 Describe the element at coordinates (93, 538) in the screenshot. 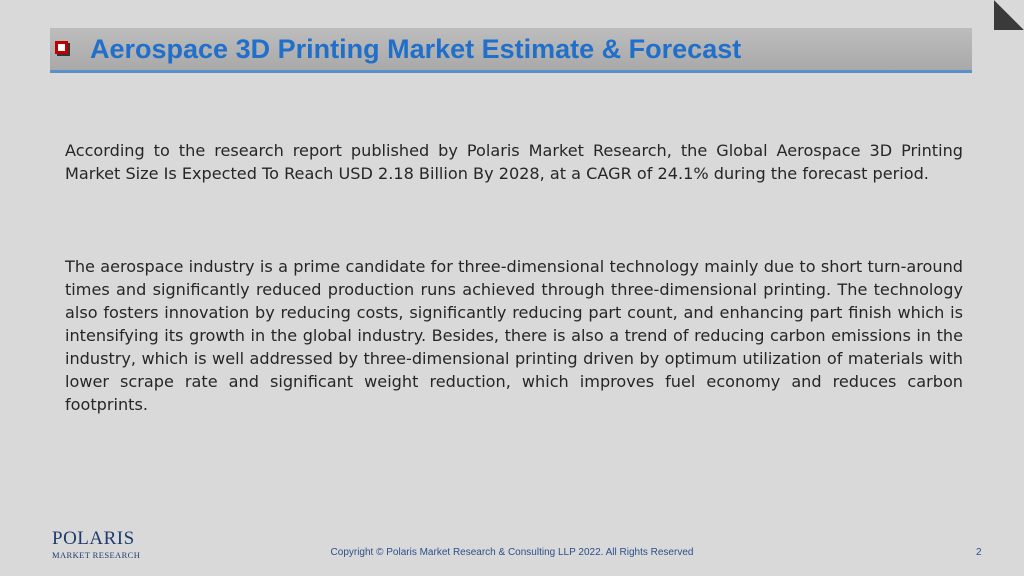

I see `logo-wordmark: POLARIS` at that location.